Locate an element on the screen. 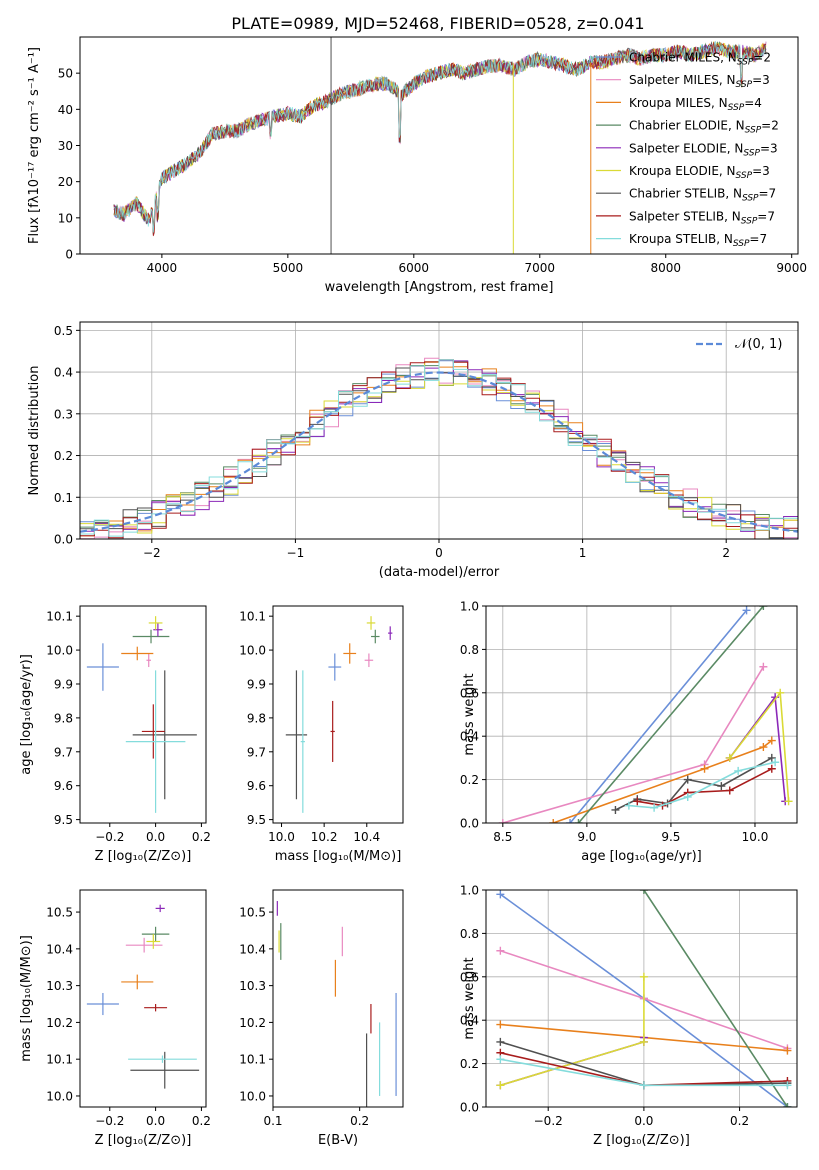  y-tick-label: 0.5 is located at coordinates (63, 331).